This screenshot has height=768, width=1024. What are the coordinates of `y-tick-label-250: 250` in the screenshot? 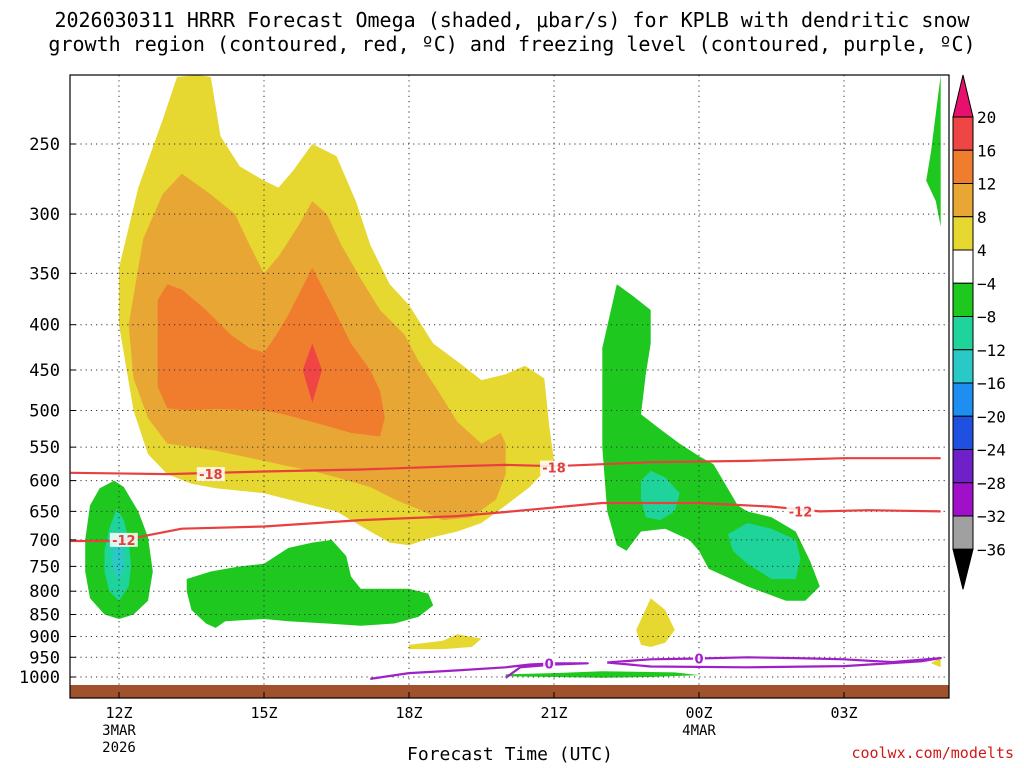 It's located at (44, 145).